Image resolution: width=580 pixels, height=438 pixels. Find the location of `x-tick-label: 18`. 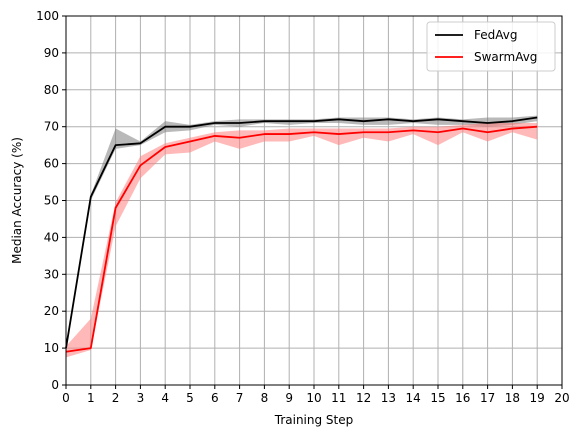

x-tick-label: 18 is located at coordinates (512, 398).